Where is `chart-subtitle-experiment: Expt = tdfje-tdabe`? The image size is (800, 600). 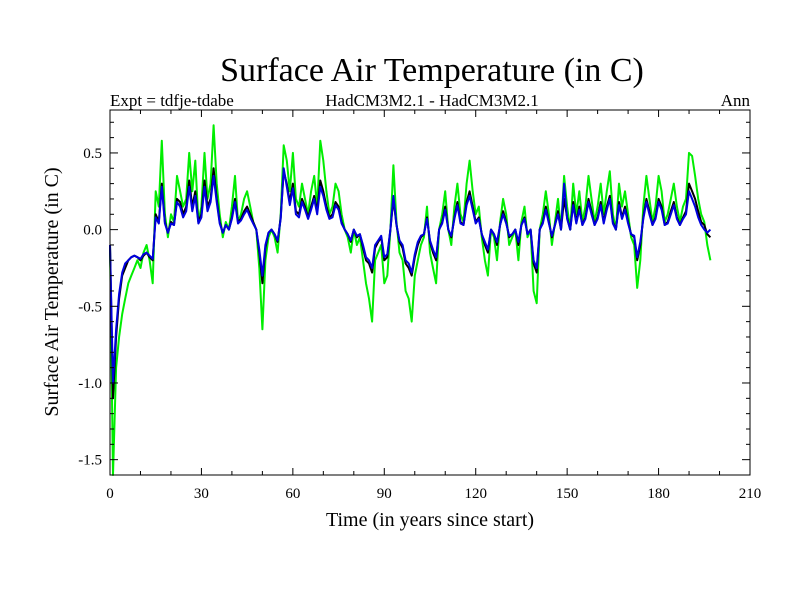
chart-subtitle-experiment: Expt = tdfje-tdabe is located at coordinates (172, 100).